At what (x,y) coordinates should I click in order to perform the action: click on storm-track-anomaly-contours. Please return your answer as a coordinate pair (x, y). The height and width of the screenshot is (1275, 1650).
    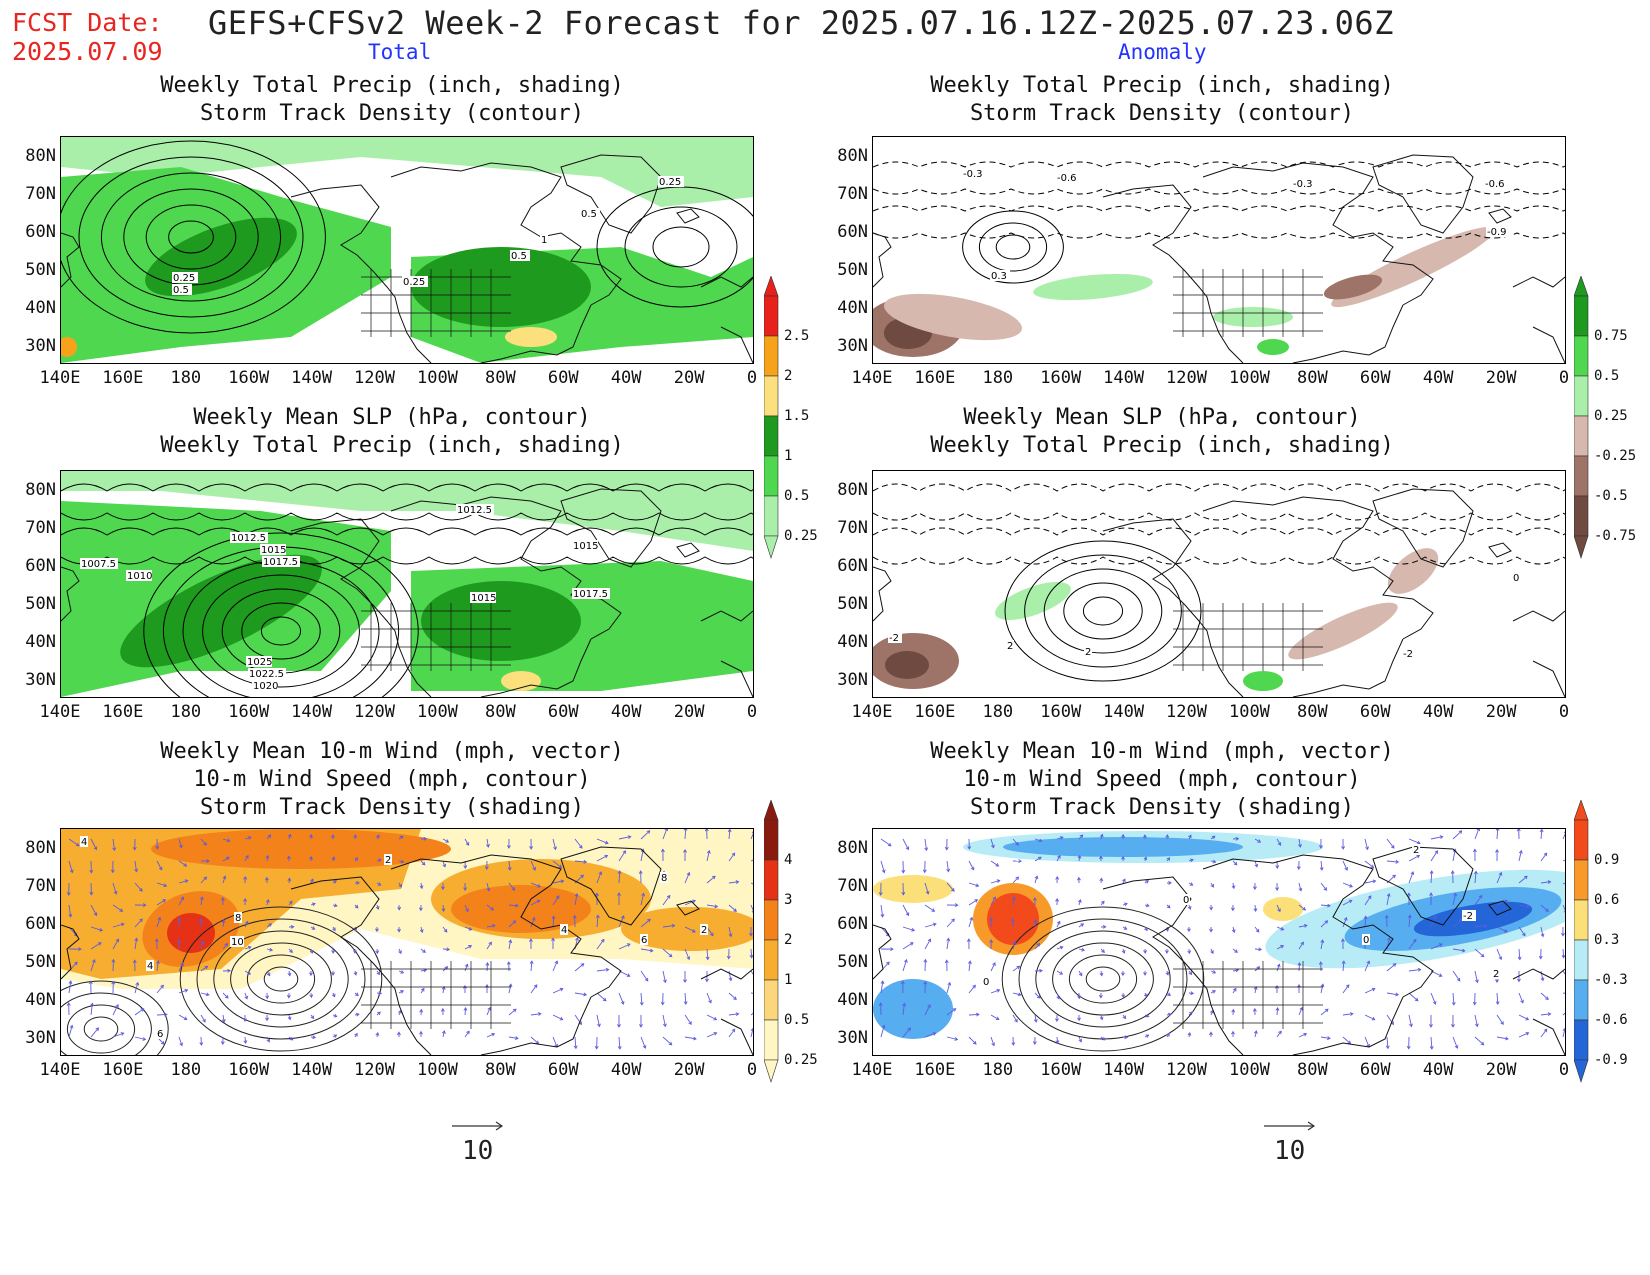
    Looking at the image, I should click on (1013, 247).